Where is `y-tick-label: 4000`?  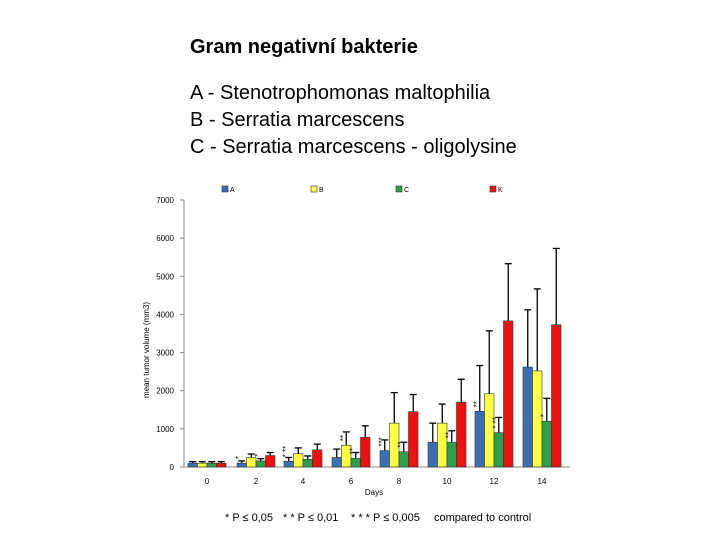
y-tick-label: 4000 is located at coordinates (165, 314).